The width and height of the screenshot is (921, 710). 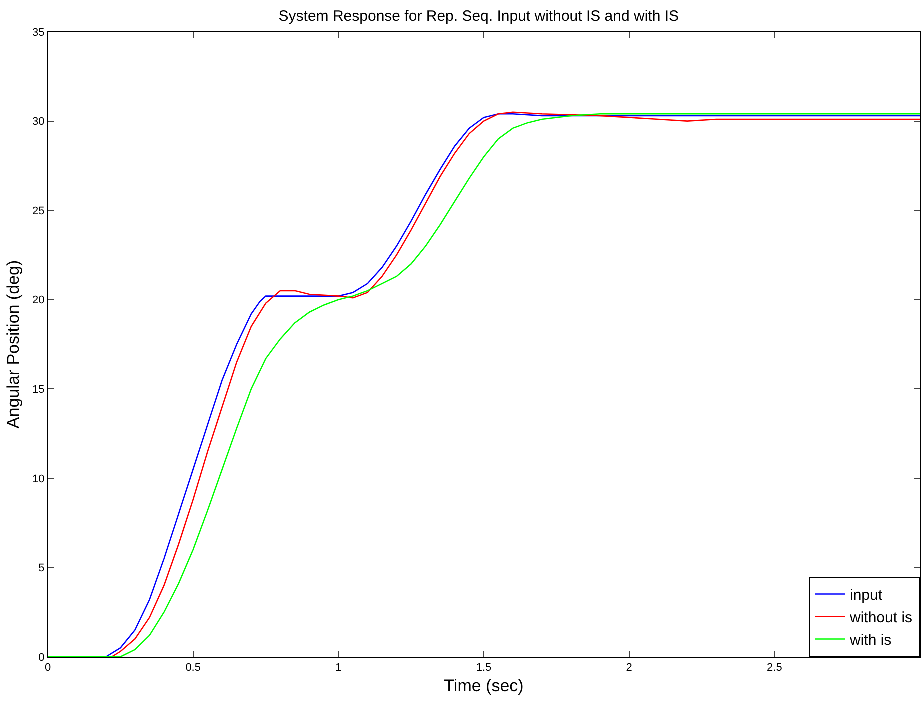 What do you see at coordinates (38, 32) in the screenshot?
I see `y-tick-label: 35` at bounding box center [38, 32].